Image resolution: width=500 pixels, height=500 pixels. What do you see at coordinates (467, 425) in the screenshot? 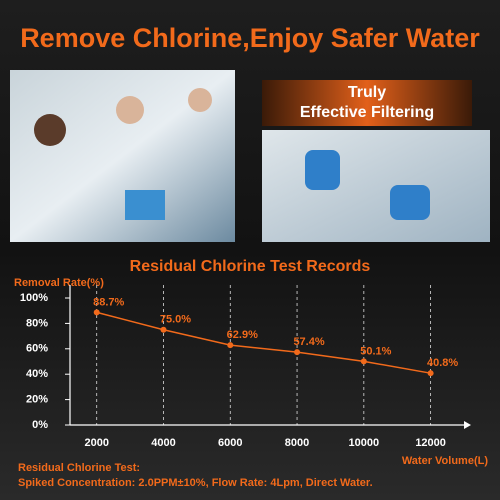
I see `x-axis-arrow` at bounding box center [467, 425].